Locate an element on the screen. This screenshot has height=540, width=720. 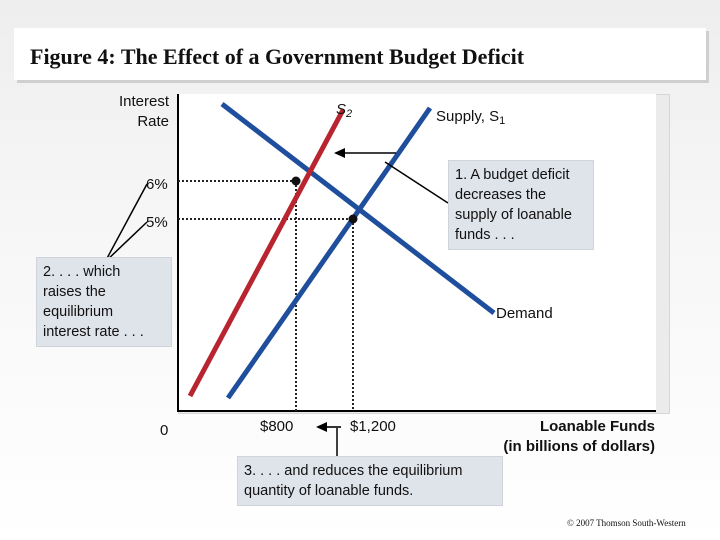
supply-s1-label: Supply, S1 is located at coordinates (471, 117).